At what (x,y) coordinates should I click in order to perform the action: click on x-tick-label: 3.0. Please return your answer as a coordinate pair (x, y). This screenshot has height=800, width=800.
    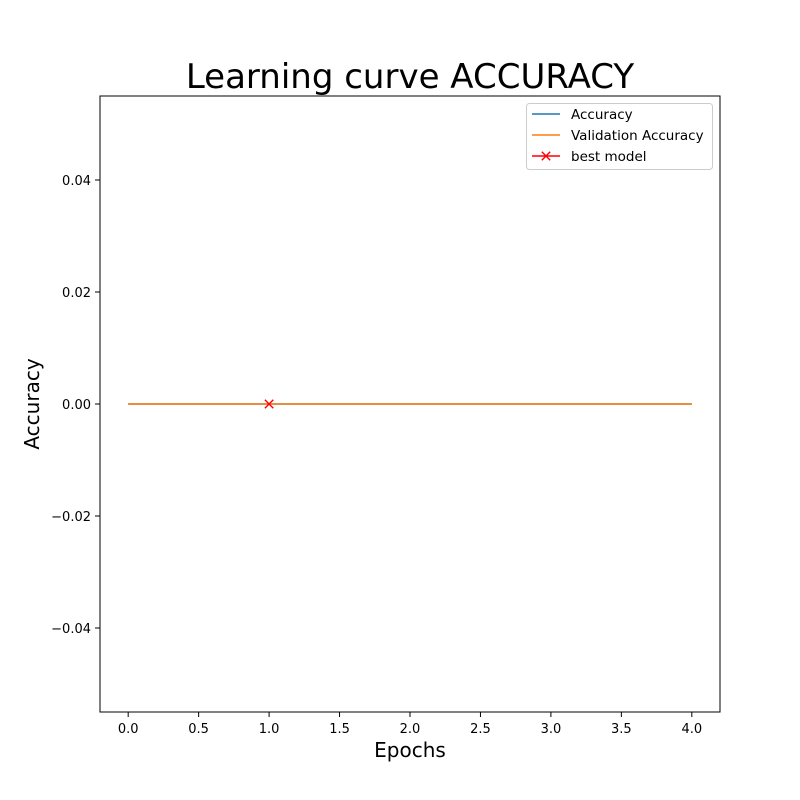
    Looking at the image, I should click on (551, 729).